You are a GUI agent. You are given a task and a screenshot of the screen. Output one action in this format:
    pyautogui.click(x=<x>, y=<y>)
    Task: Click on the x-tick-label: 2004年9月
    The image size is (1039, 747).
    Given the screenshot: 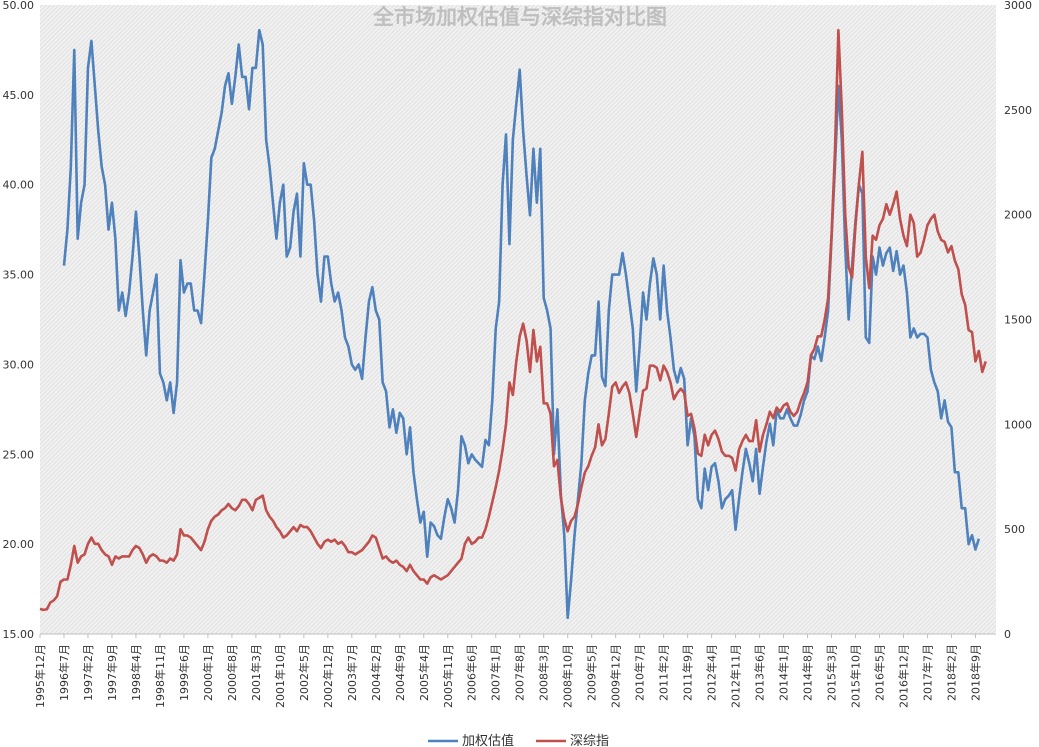 What is the action you would take?
    pyautogui.click(x=400, y=672)
    